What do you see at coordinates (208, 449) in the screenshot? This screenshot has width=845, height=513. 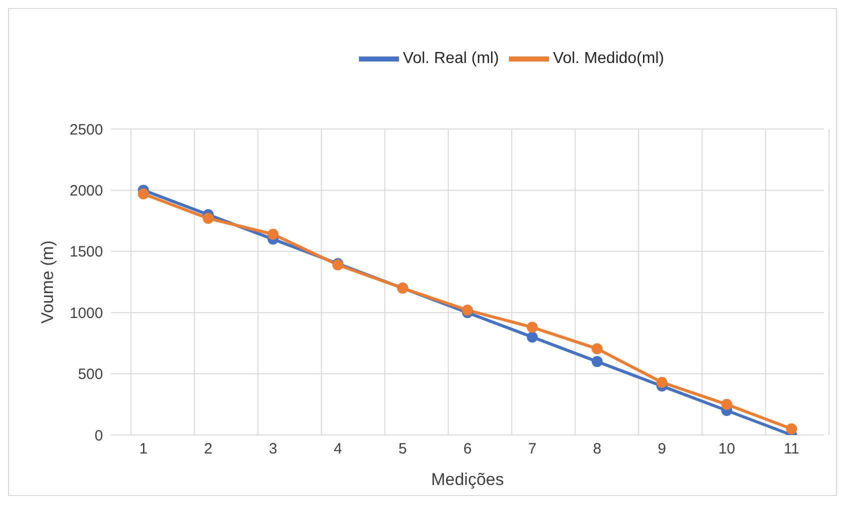 I see `x-tick-label: 2` at bounding box center [208, 449].